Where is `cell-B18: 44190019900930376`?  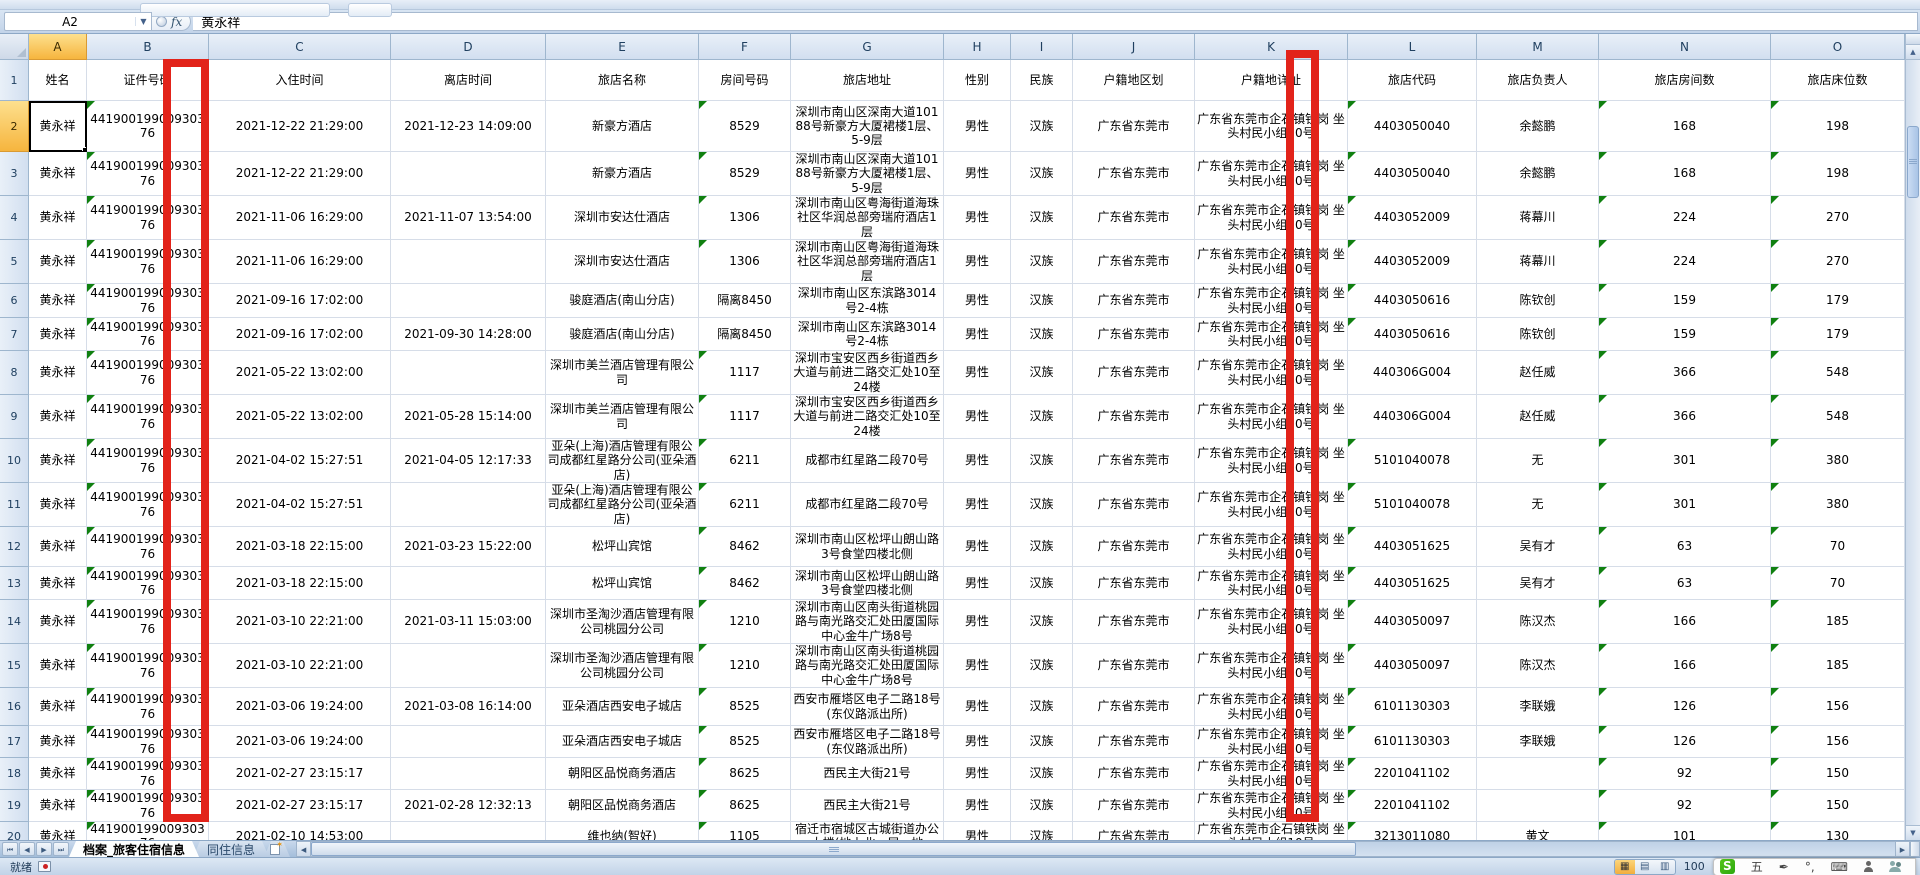 cell-B18: 44190019900930376 is located at coordinates (148, 774).